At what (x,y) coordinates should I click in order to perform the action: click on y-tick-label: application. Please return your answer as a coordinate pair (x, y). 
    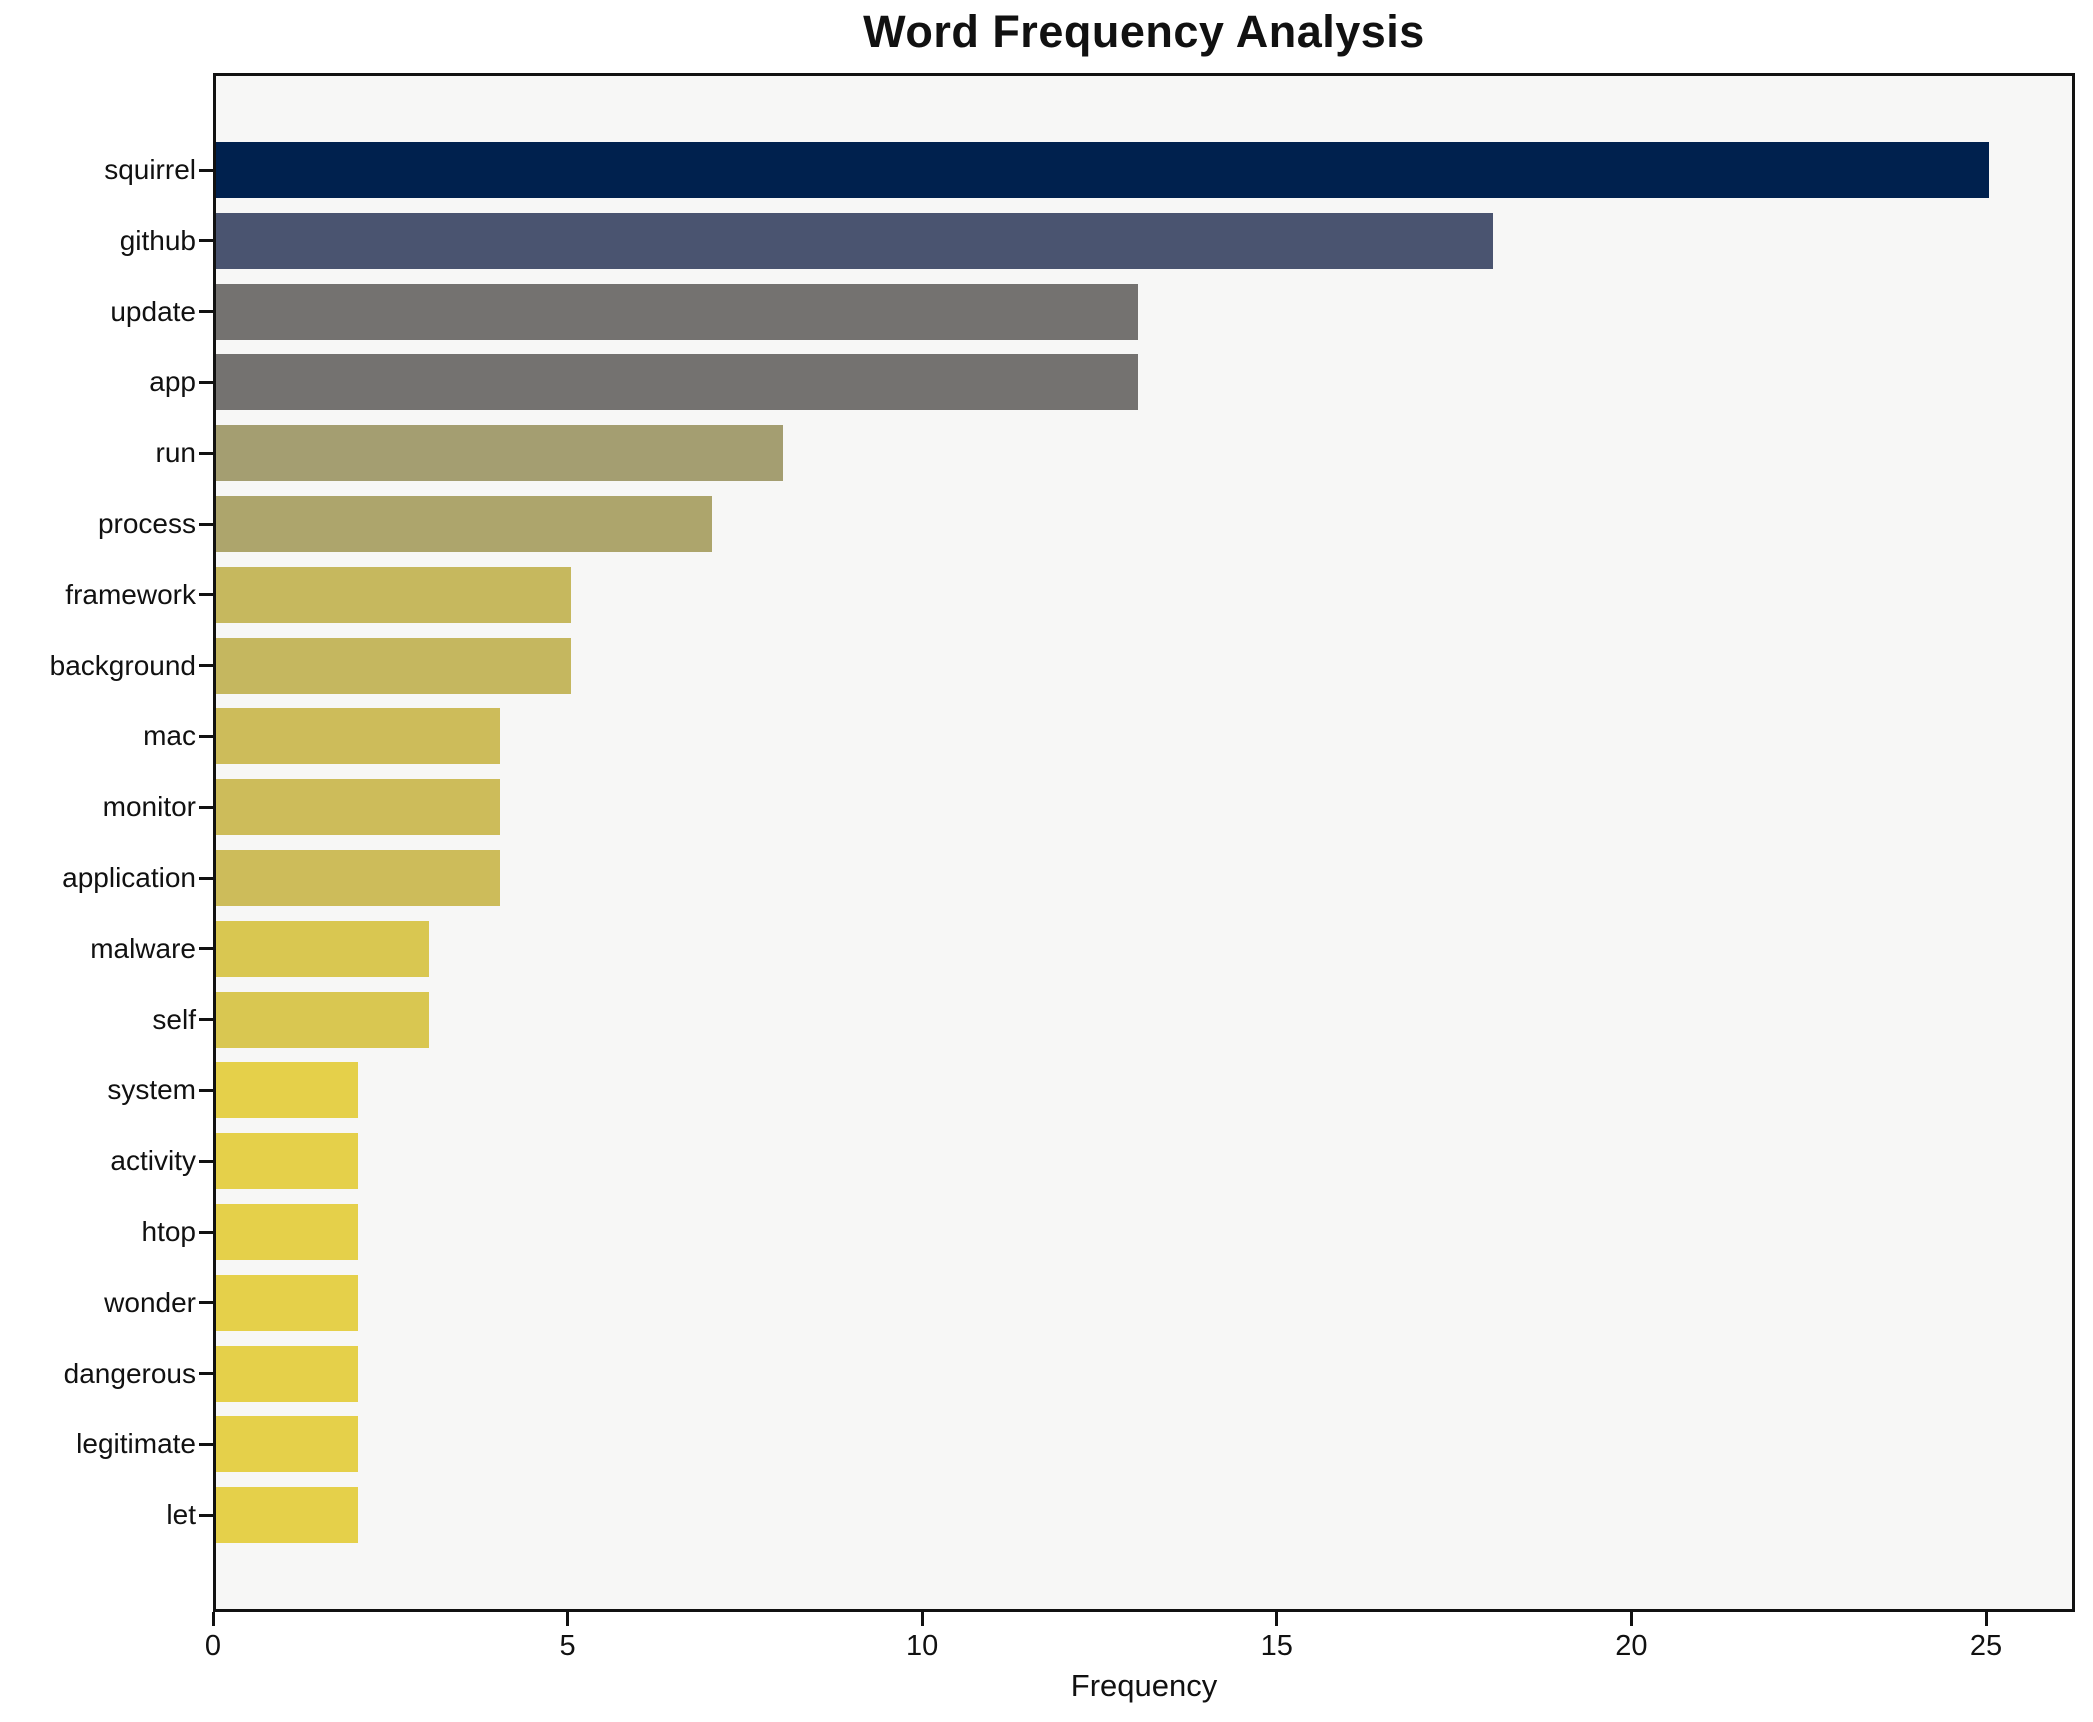
    Looking at the image, I should click on (129, 877).